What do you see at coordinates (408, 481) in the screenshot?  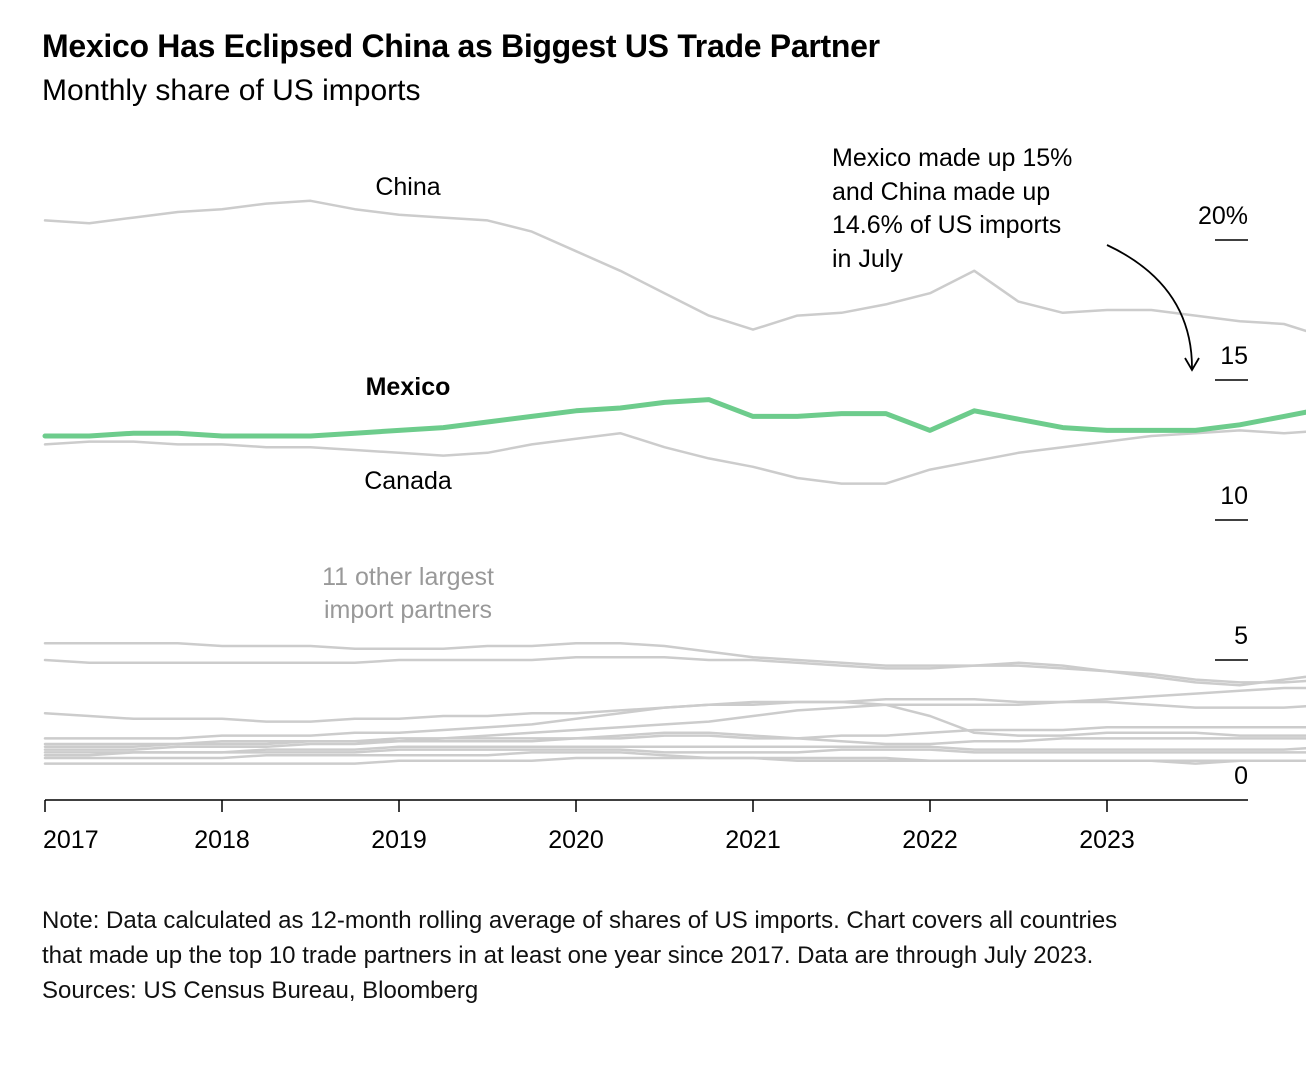 I see `canada-label: Canada` at bounding box center [408, 481].